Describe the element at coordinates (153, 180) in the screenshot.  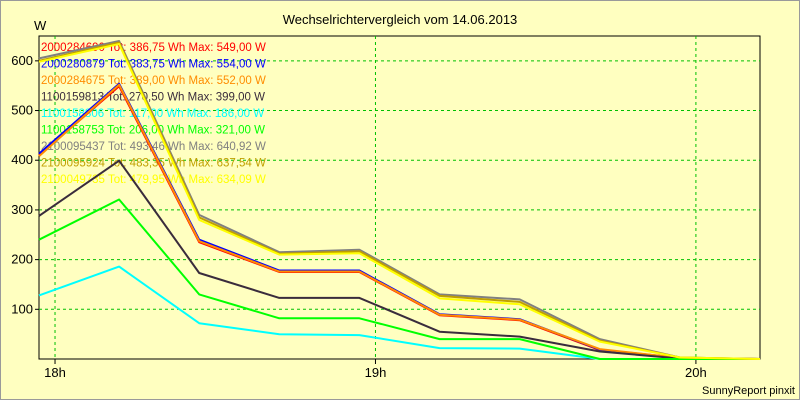
I see `legend-entry: 2100049735 Tot: 479,95 Wh Max: 634,09 W` at that location.